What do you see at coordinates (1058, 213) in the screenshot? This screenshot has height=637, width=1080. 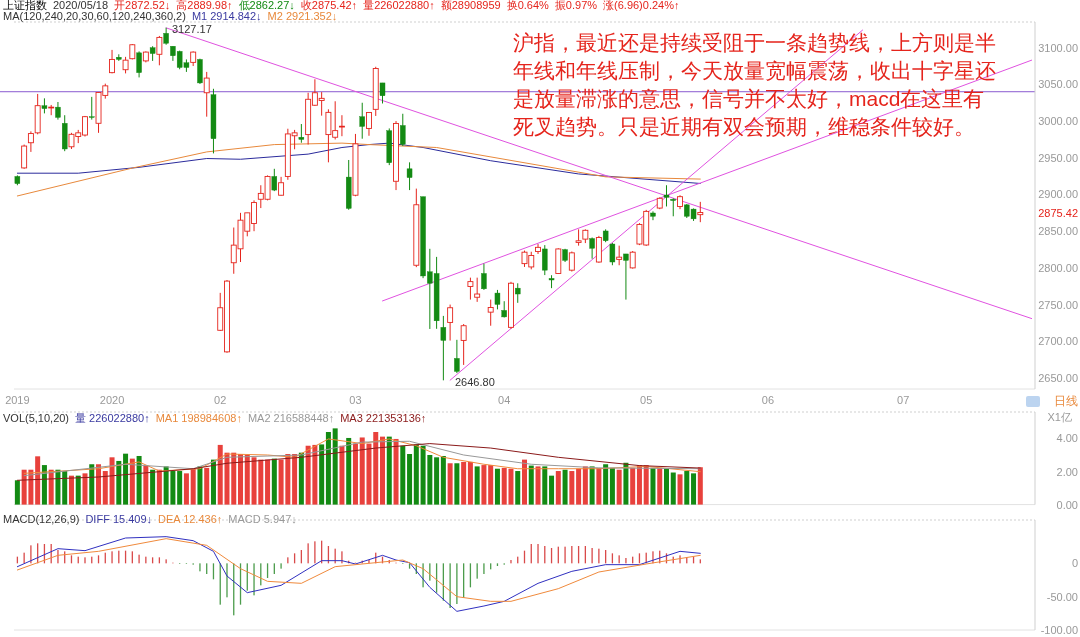 I see `text: 2875.42` at bounding box center [1058, 213].